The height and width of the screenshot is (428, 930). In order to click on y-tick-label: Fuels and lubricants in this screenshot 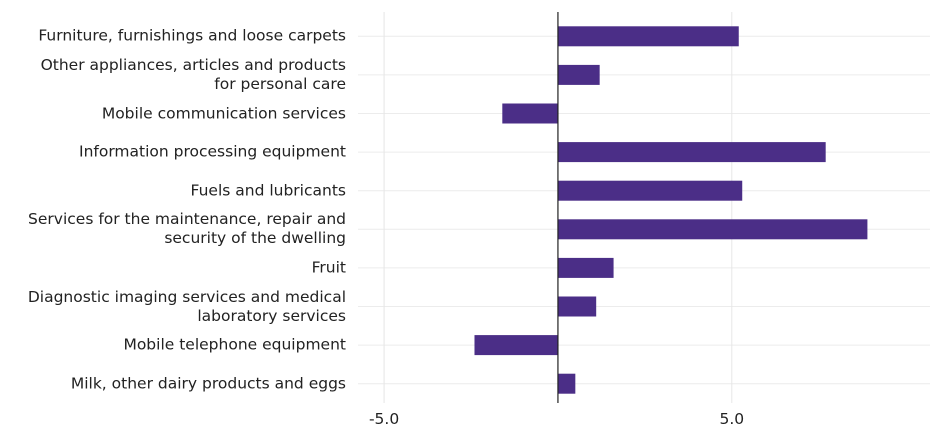, I will do `click(268, 190)`.